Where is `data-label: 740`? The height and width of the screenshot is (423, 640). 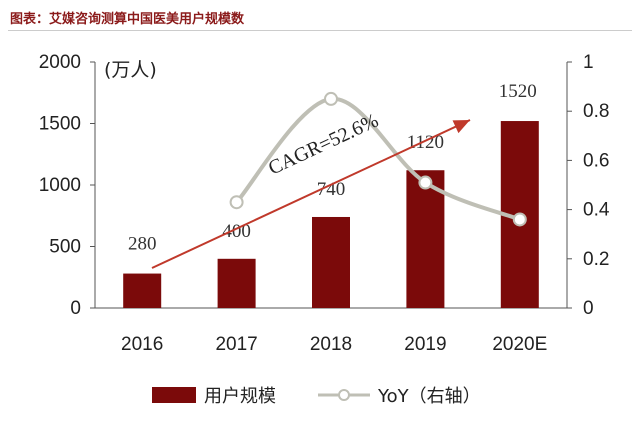 data-label: 740 is located at coordinates (331, 189).